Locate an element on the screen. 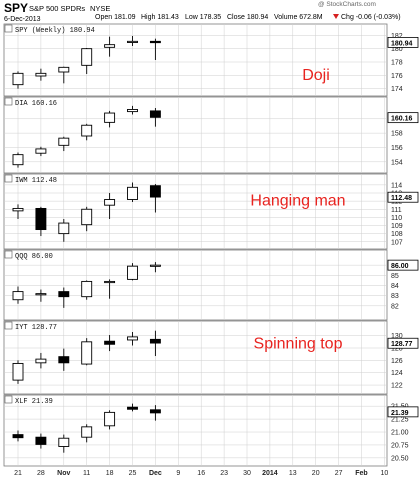  x-tick-label: 13 is located at coordinates (293, 473).